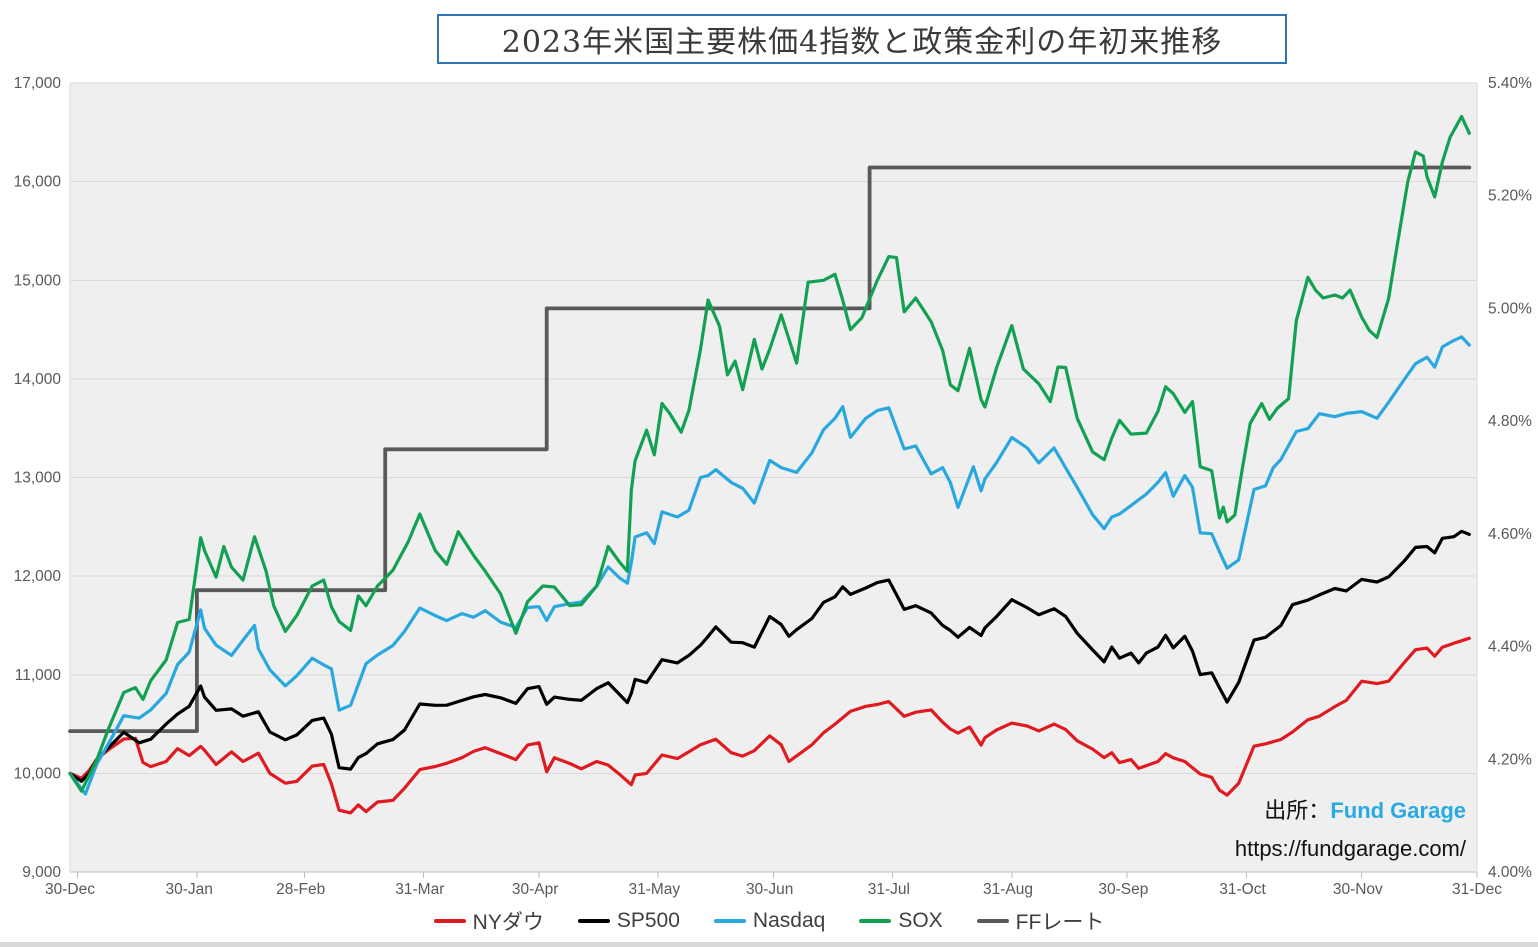  I want to click on y-right-tick-label: 4.60%, so click(1510, 534).